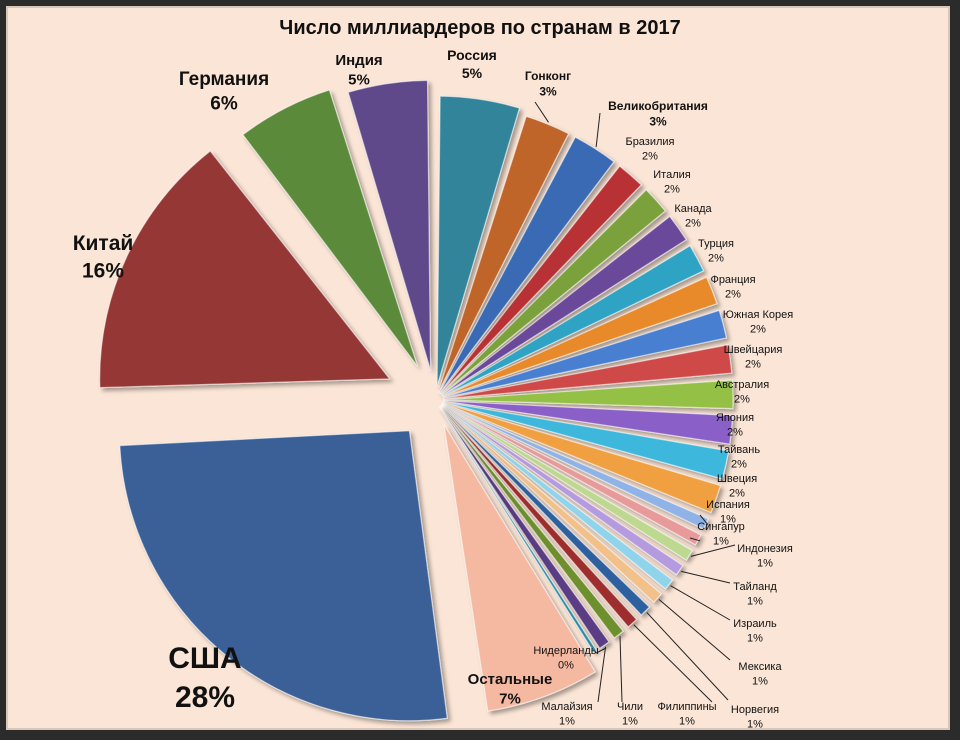  What do you see at coordinates (737, 479) in the screenshot?
I see `slice-label-13: Швеция` at bounding box center [737, 479].